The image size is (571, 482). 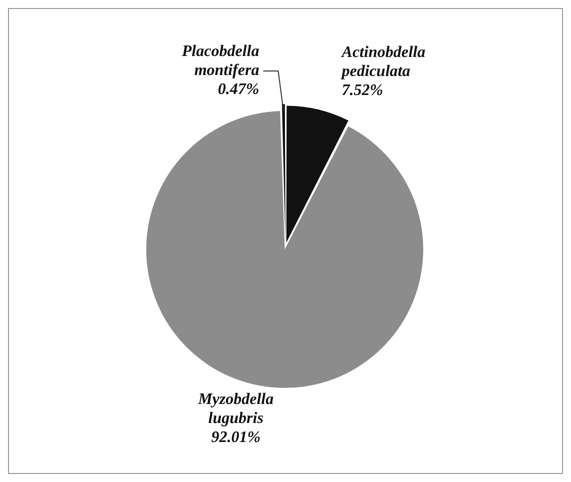 I want to click on data-label: 92.01%, so click(x=236, y=437).